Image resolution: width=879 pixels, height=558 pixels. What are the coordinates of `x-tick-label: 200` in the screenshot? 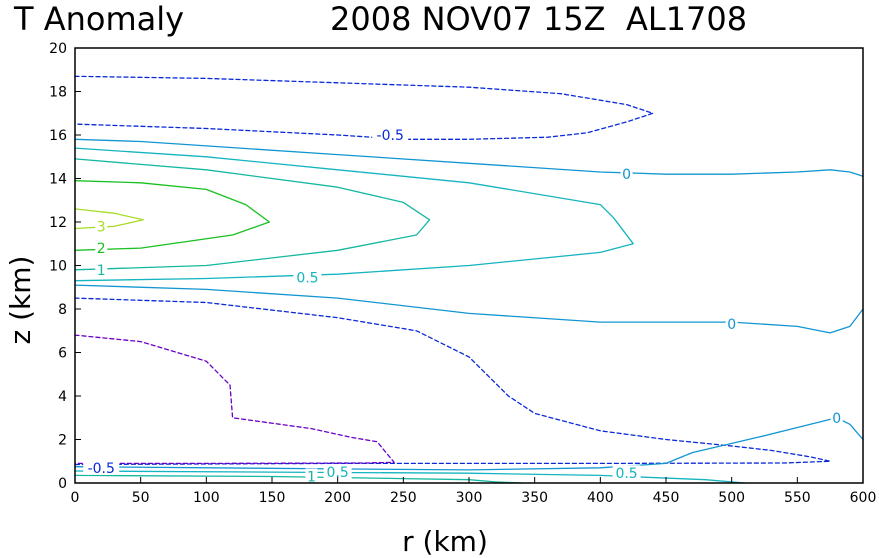 It's located at (337, 498).